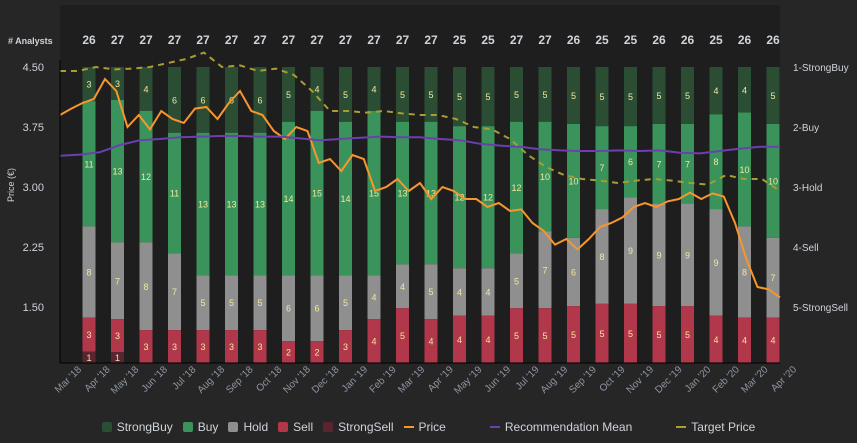  Describe the element at coordinates (137, 427) in the screenshot. I see `legend-item-strongbuy: StrongBuy` at that location.